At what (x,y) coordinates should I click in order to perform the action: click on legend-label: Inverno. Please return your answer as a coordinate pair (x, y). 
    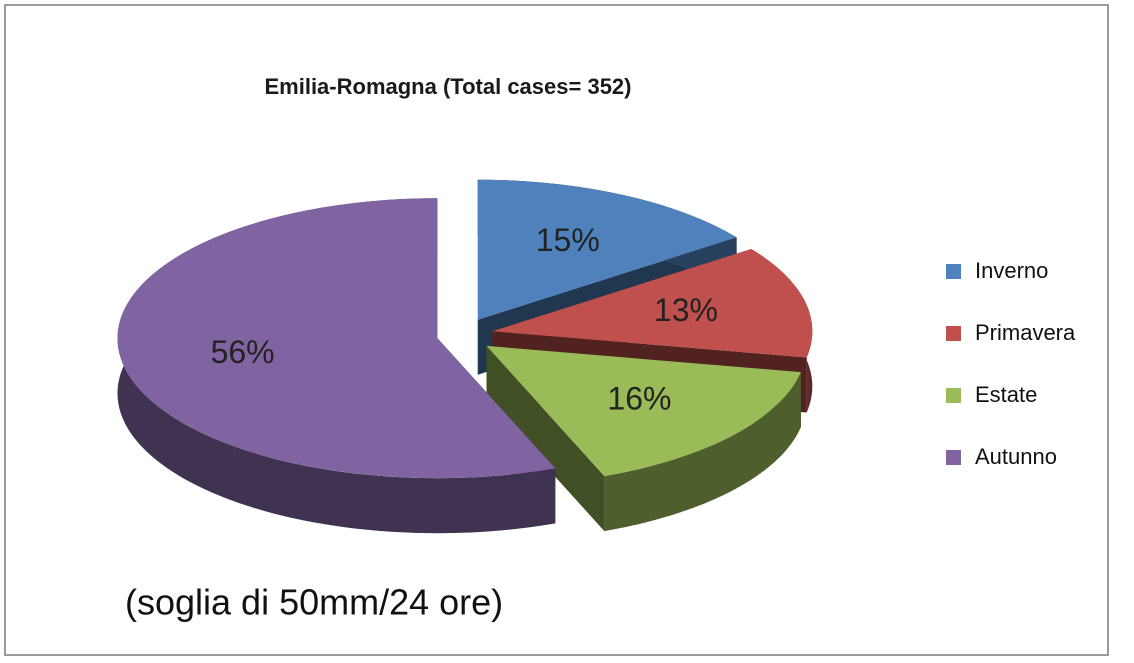
    Looking at the image, I should click on (1011, 270).